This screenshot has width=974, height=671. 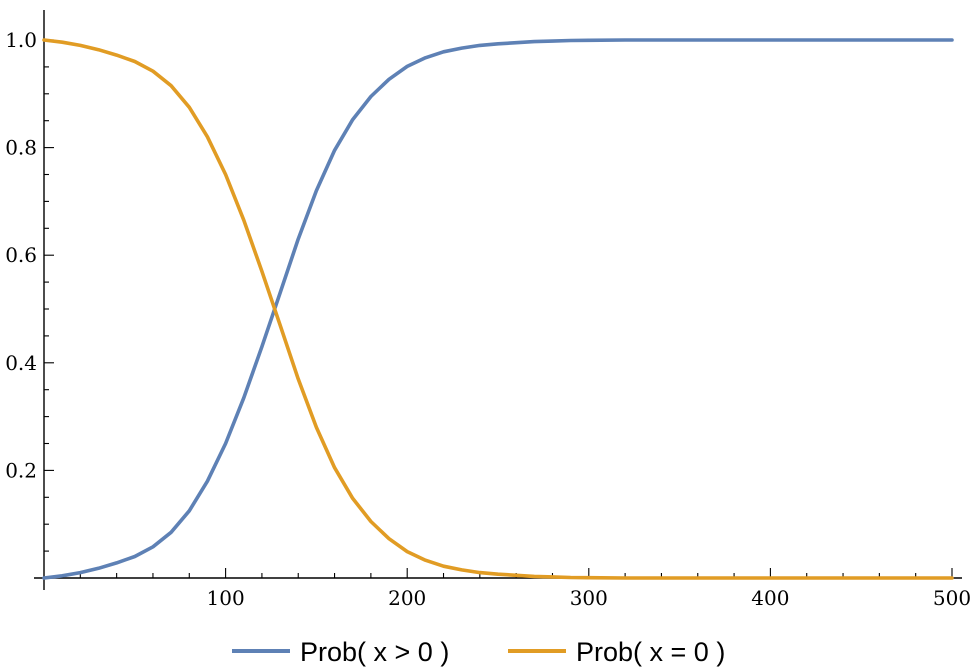 I want to click on legend-label-1: Prob( x > 0 ), so click(x=374, y=652).